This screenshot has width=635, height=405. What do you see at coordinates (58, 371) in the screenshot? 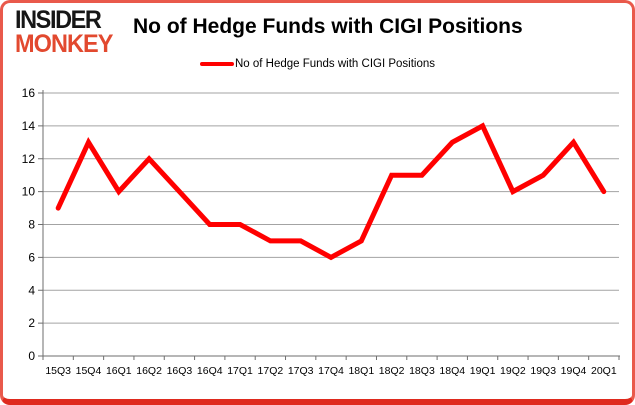
I see `x-axis-label: 15Q3` at bounding box center [58, 371].